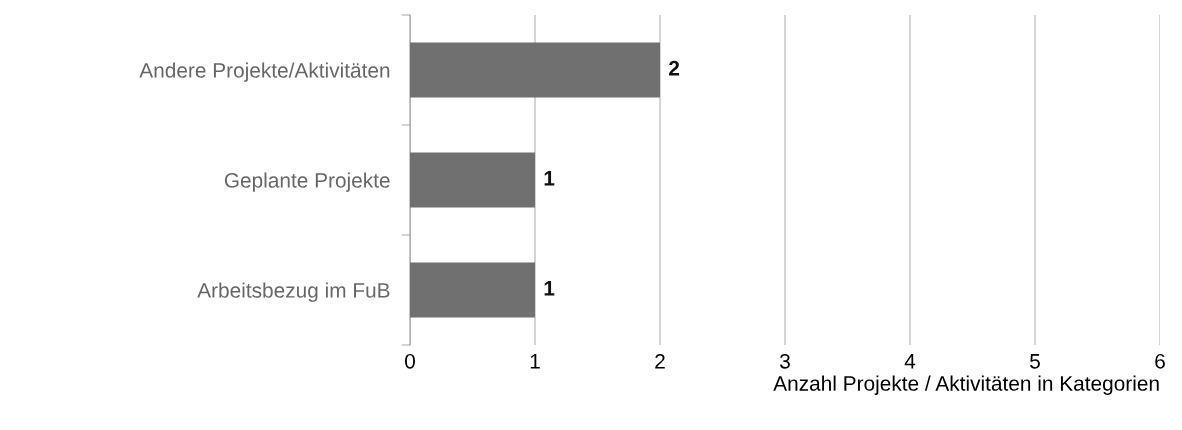  I want to click on x-tick-label: 1, so click(535, 361).